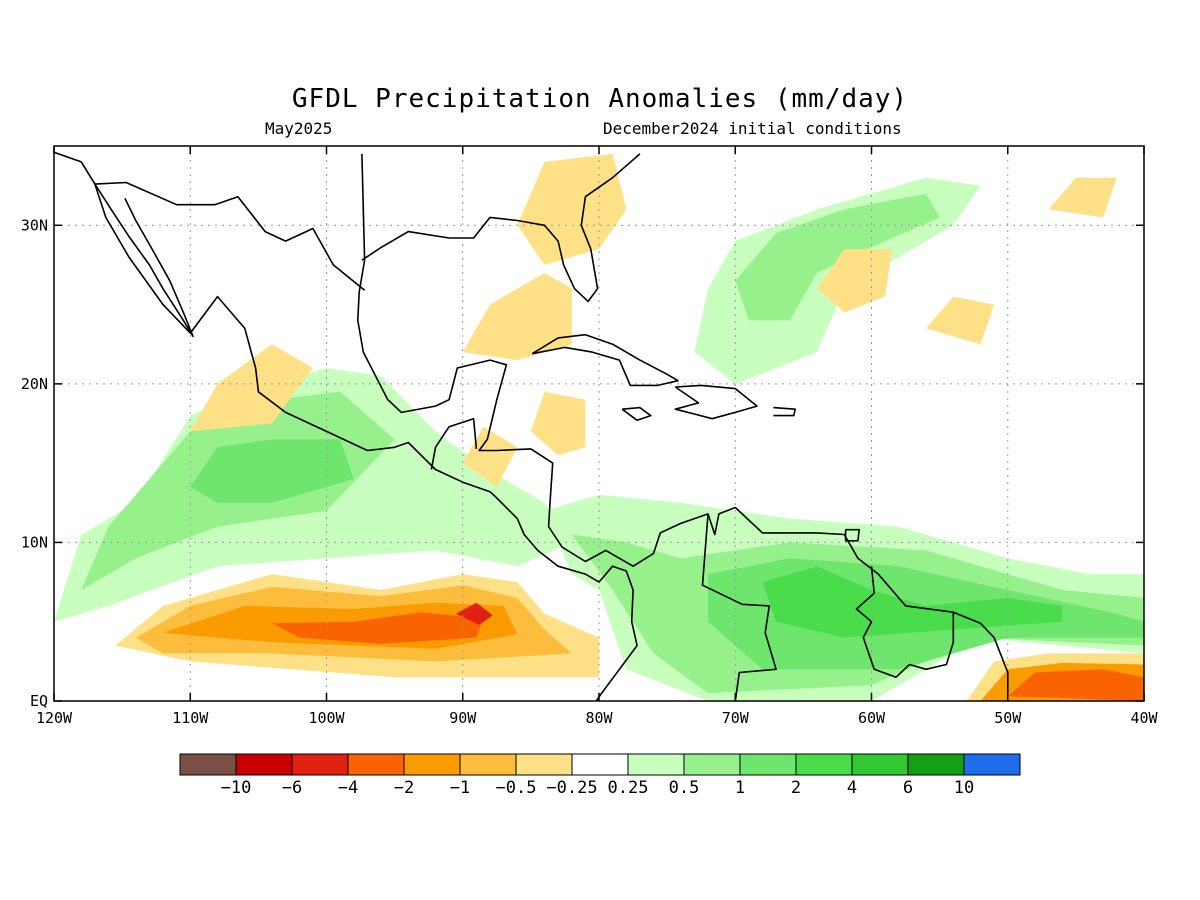 The image size is (1200, 900). Describe the element at coordinates (739, 607) in the screenshot. I see `coastline-south-america-borders` at that location.